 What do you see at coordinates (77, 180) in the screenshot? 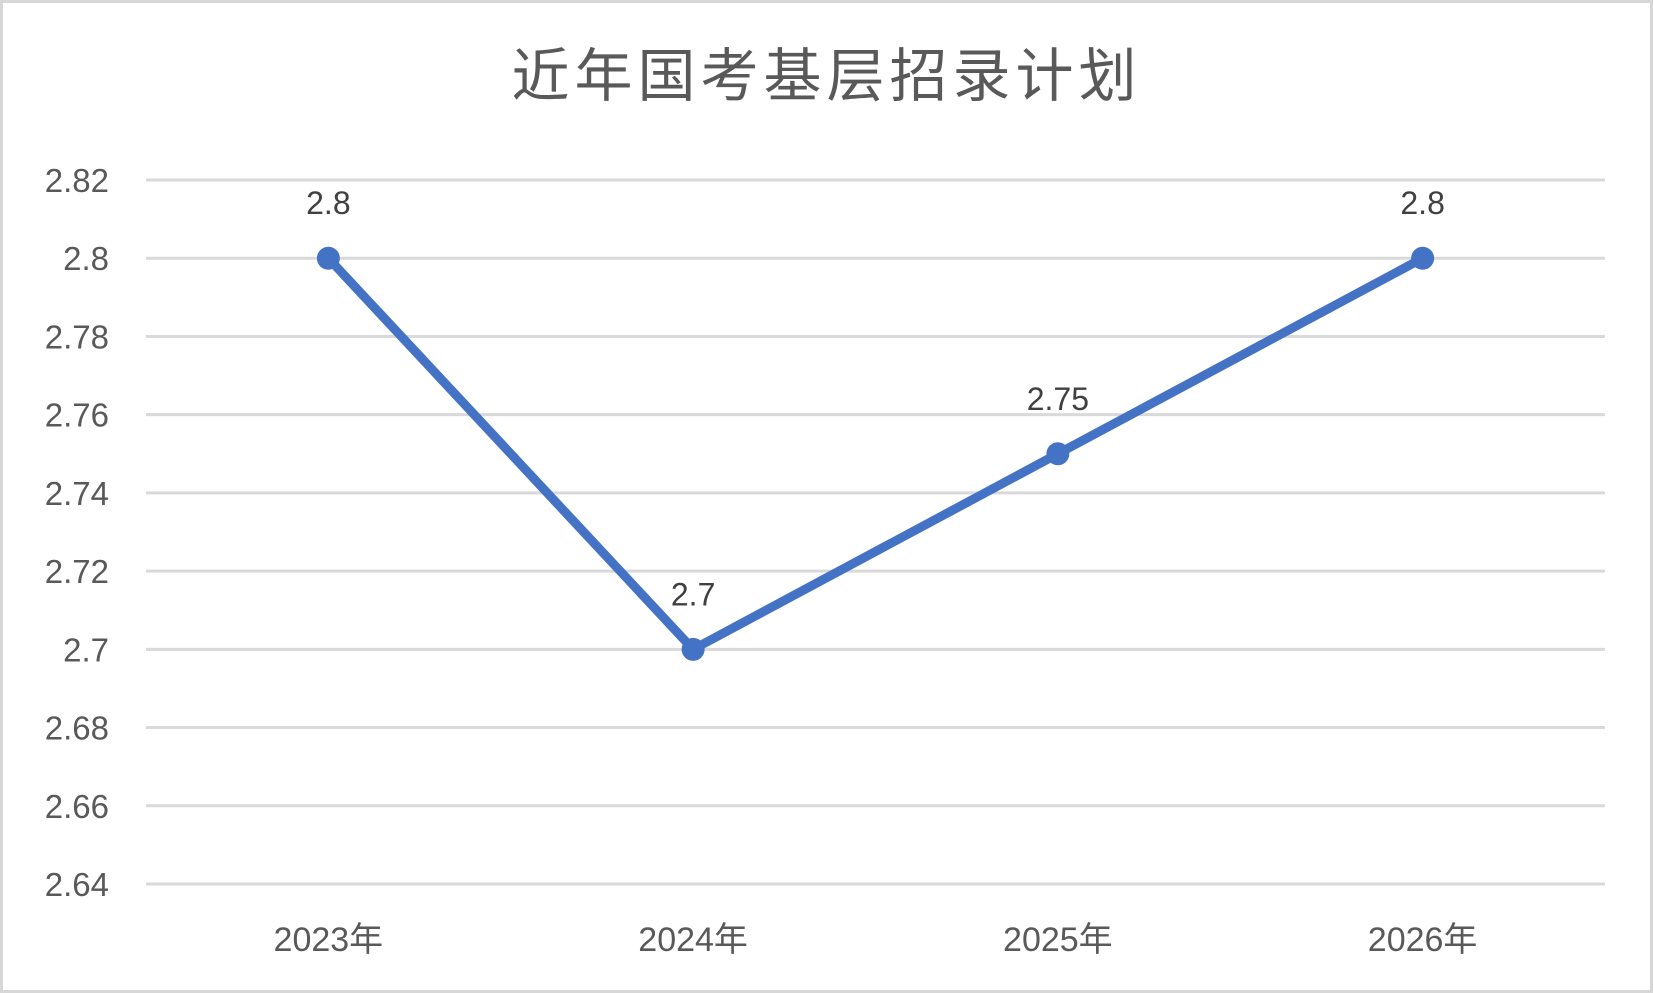
I see `y-axis-tick-label: 2.82` at bounding box center [77, 180].